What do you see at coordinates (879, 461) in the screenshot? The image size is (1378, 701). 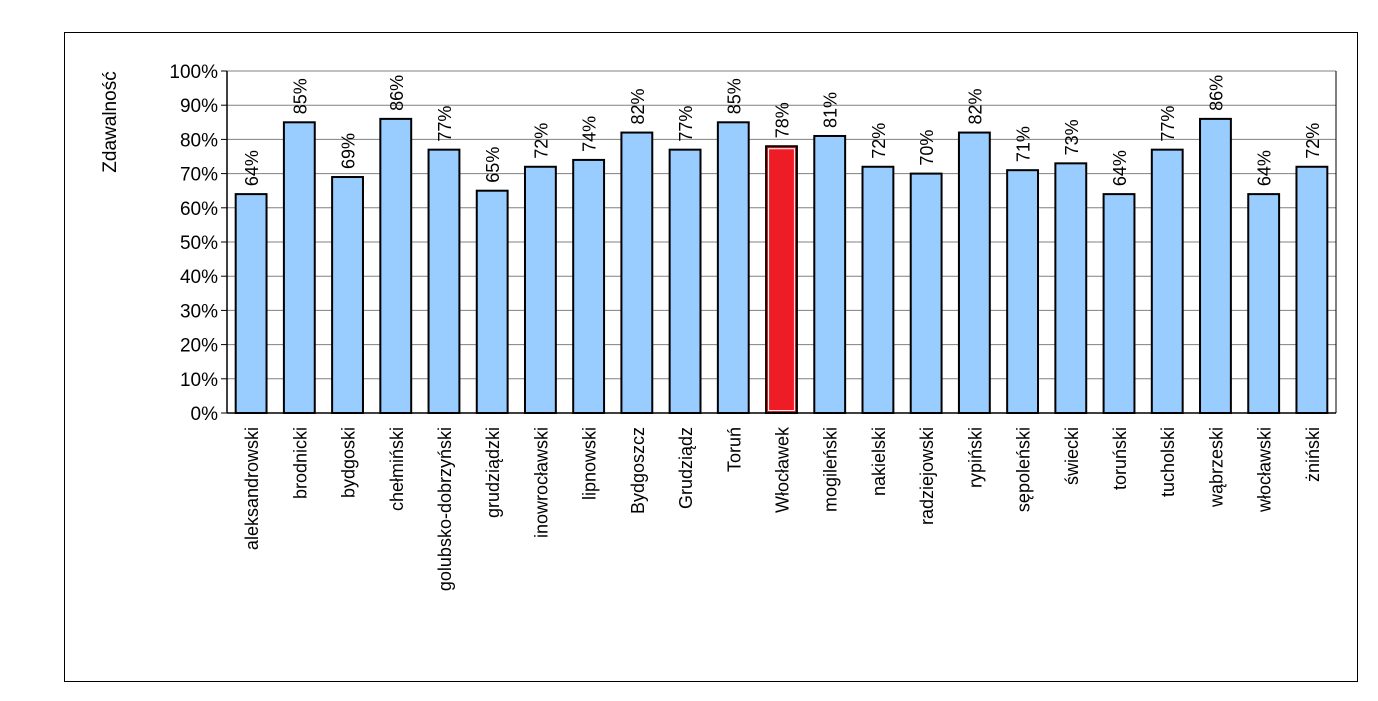 I see `category-label: nakielski` at bounding box center [879, 461].